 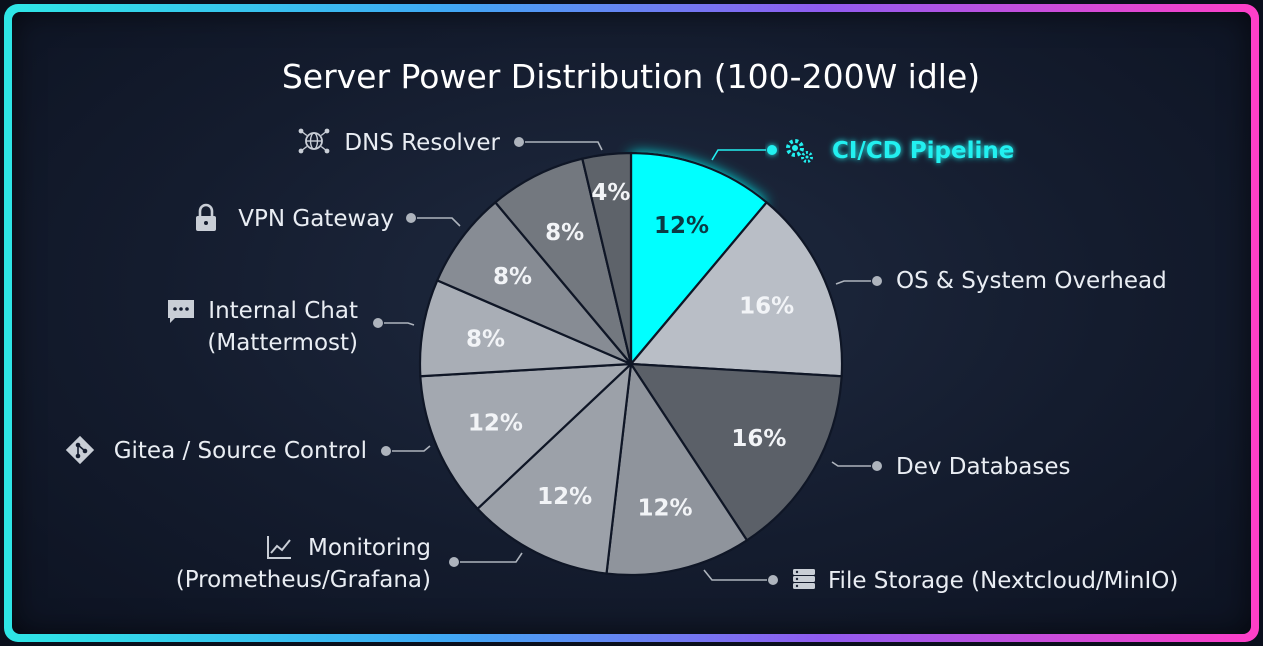 What do you see at coordinates (495, 424) in the screenshot?
I see `percent-label-gitea-source-control: 12%` at bounding box center [495, 424].